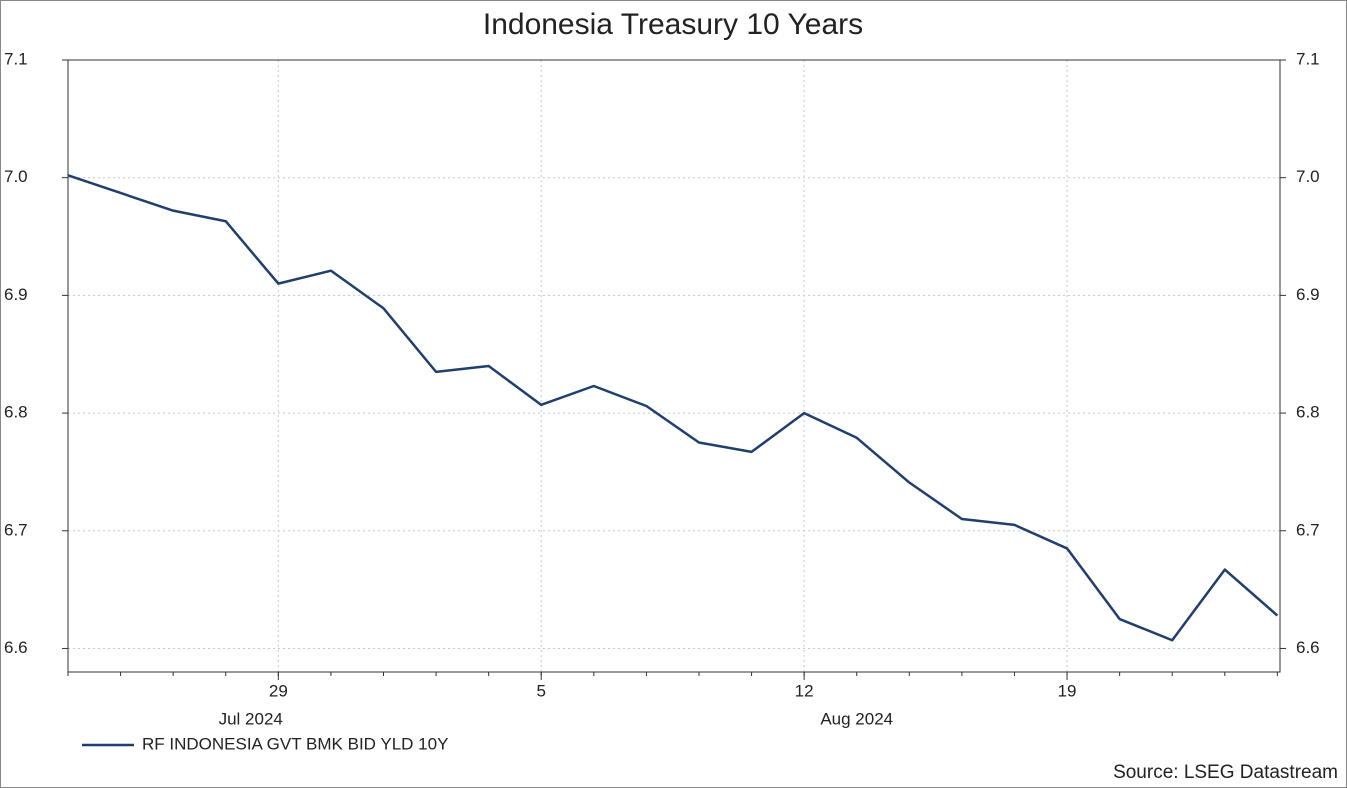 This screenshot has height=788, width=1347. What do you see at coordinates (1308, 176) in the screenshot?
I see `y-tick-label-right: 7.0` at bounding box center [1308, 176].